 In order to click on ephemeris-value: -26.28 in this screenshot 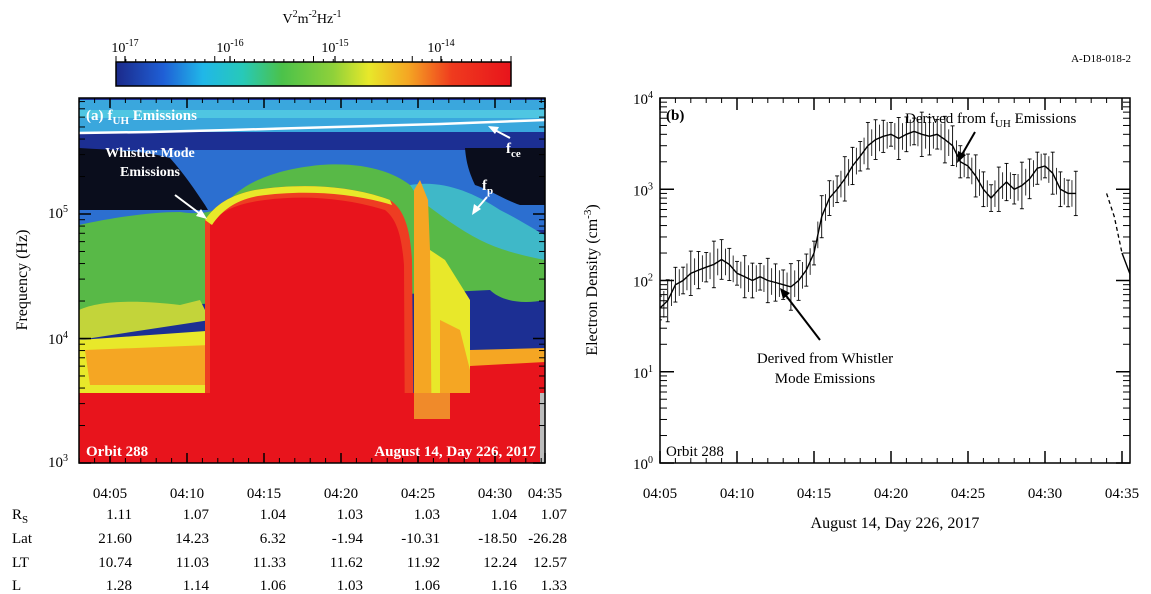, I will do `click(547, 539)`.